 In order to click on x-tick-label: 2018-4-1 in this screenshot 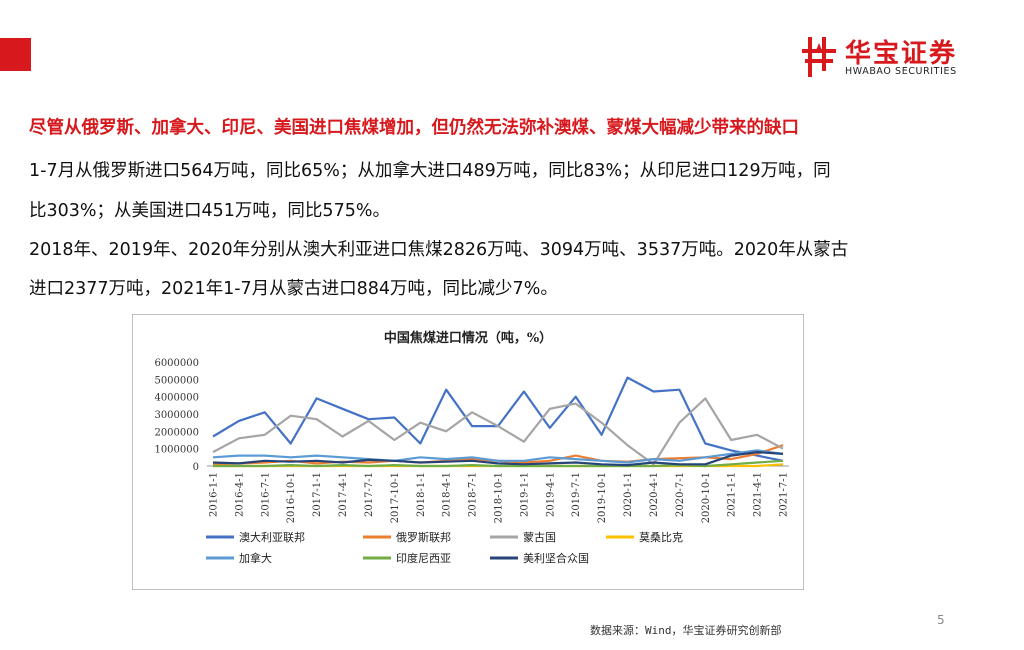, I will do `click(447, 494)`.